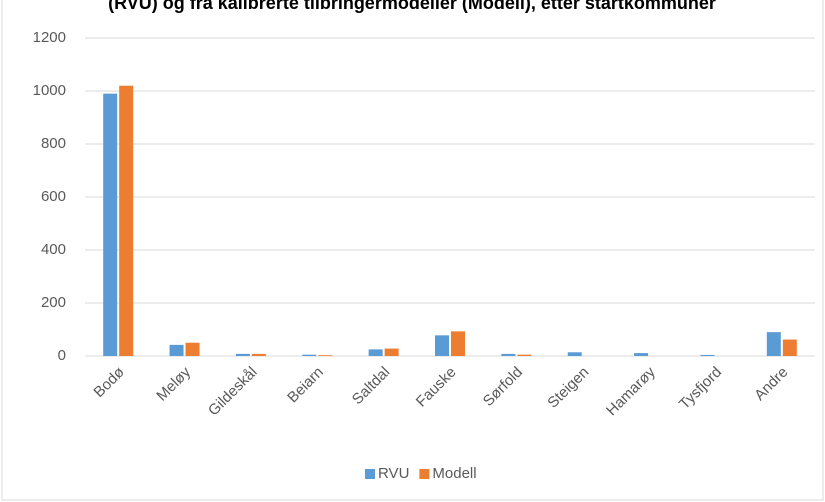  What do you see at coordinates (49, 90) in the screenshot?
I see `y-tick-label: 1000` at bounding box center [49, 90].